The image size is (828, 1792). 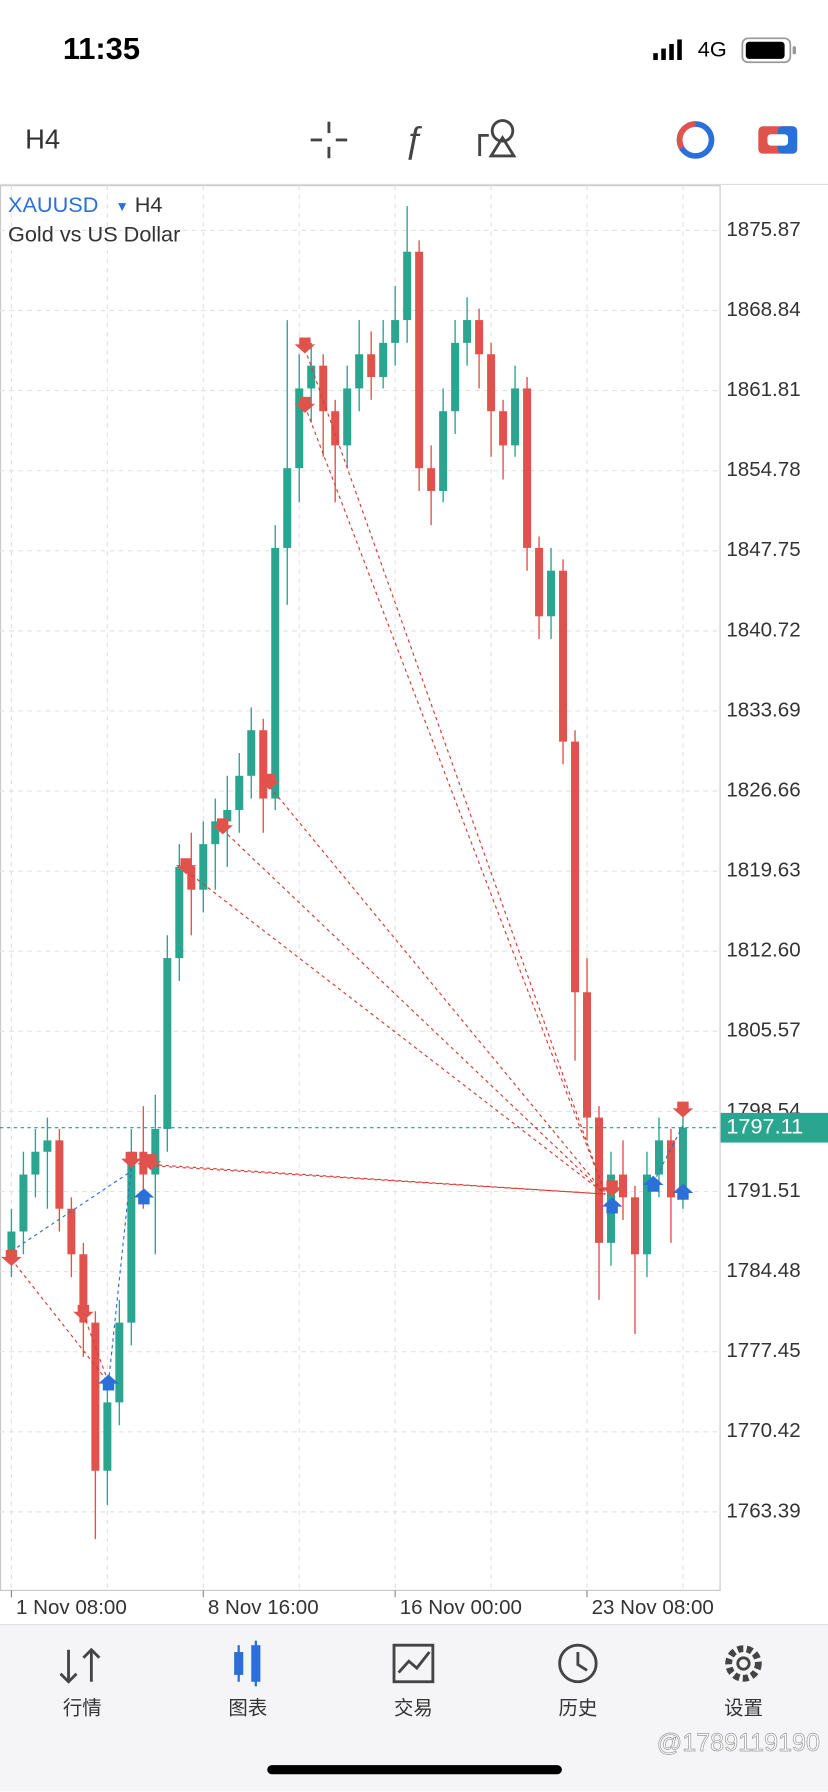 I want to click on y-tick-label: 1770.42, so click(x=763, y=1430).